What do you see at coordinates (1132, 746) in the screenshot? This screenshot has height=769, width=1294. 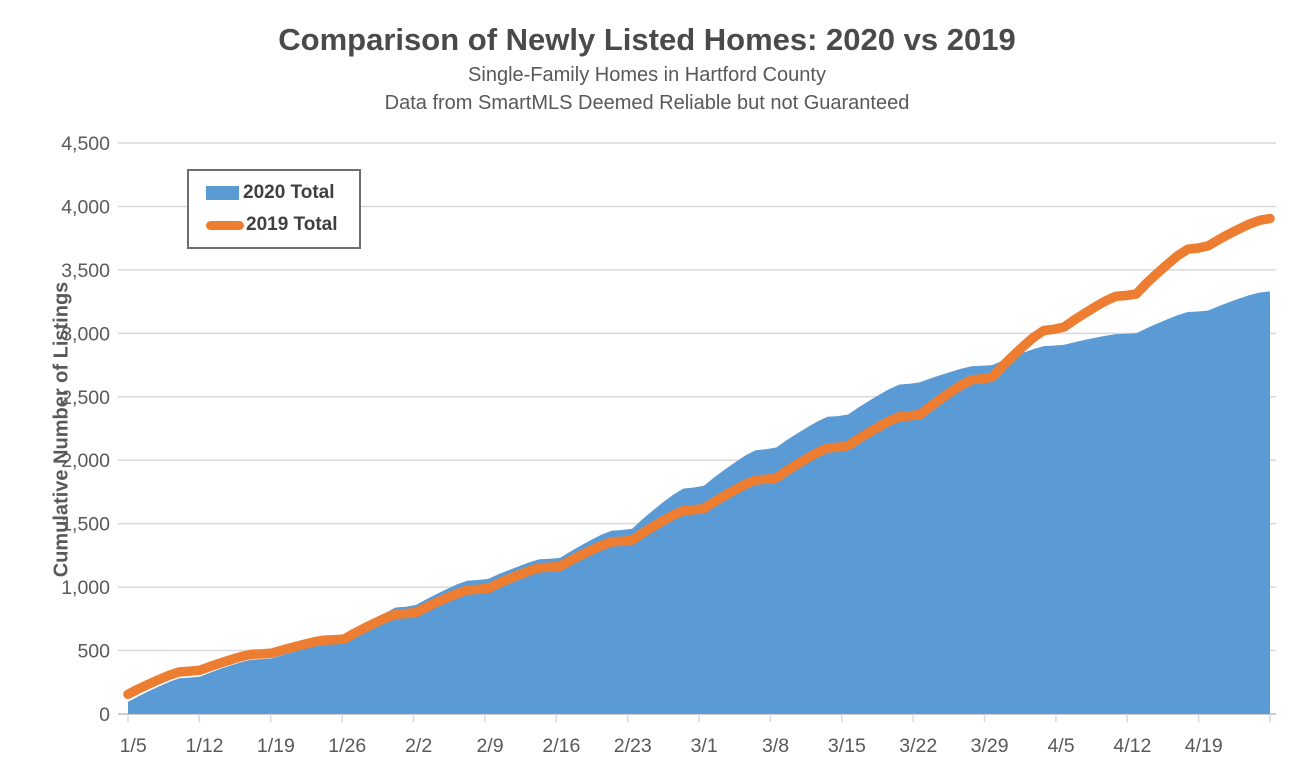 I see `x-tick-label: 4/12` at bounding box center [1132, 746].